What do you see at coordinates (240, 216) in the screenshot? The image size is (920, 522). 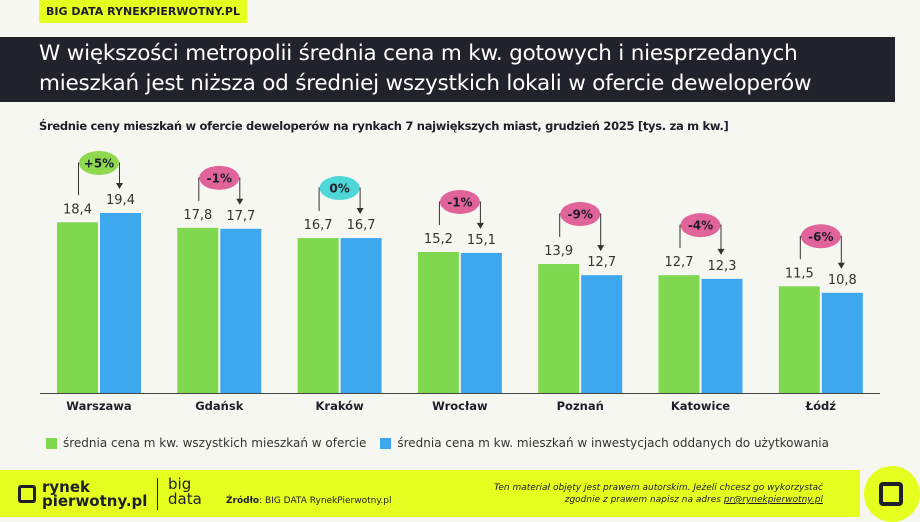 I see `data-label: 17,7` at bounding box center [240, 216].